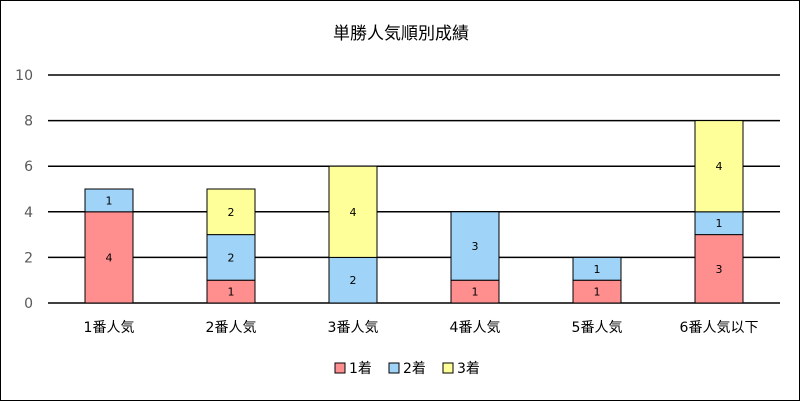  Describe the element at coordinates (28, 258) in the screenshot. I see `y-tick-label: 2` at that location.